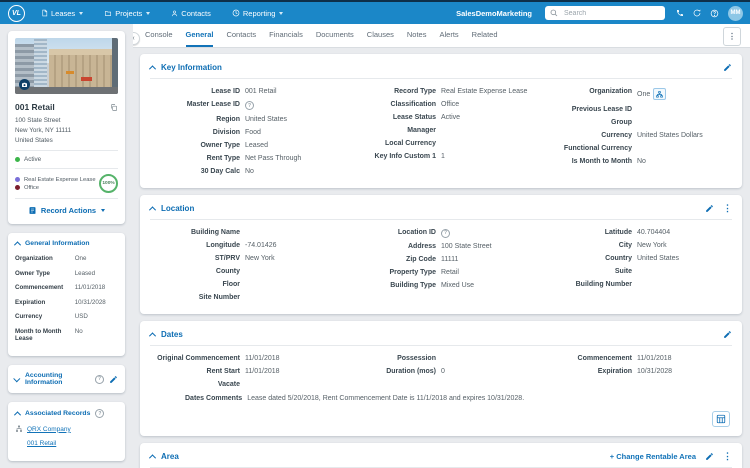 This screenshot has width=750, height=468. I want to click on field-label: Is Month to Month, so click(601, 161).